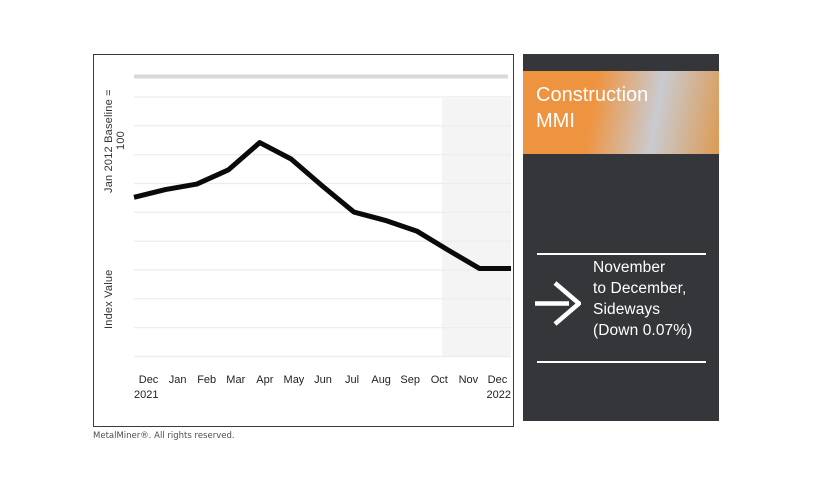  What do you see at coordinates (164, 436) in the screenshot?
I see `copyright-text: MetalMiner®. All rights reserved.` at bounding box center [164, 436].